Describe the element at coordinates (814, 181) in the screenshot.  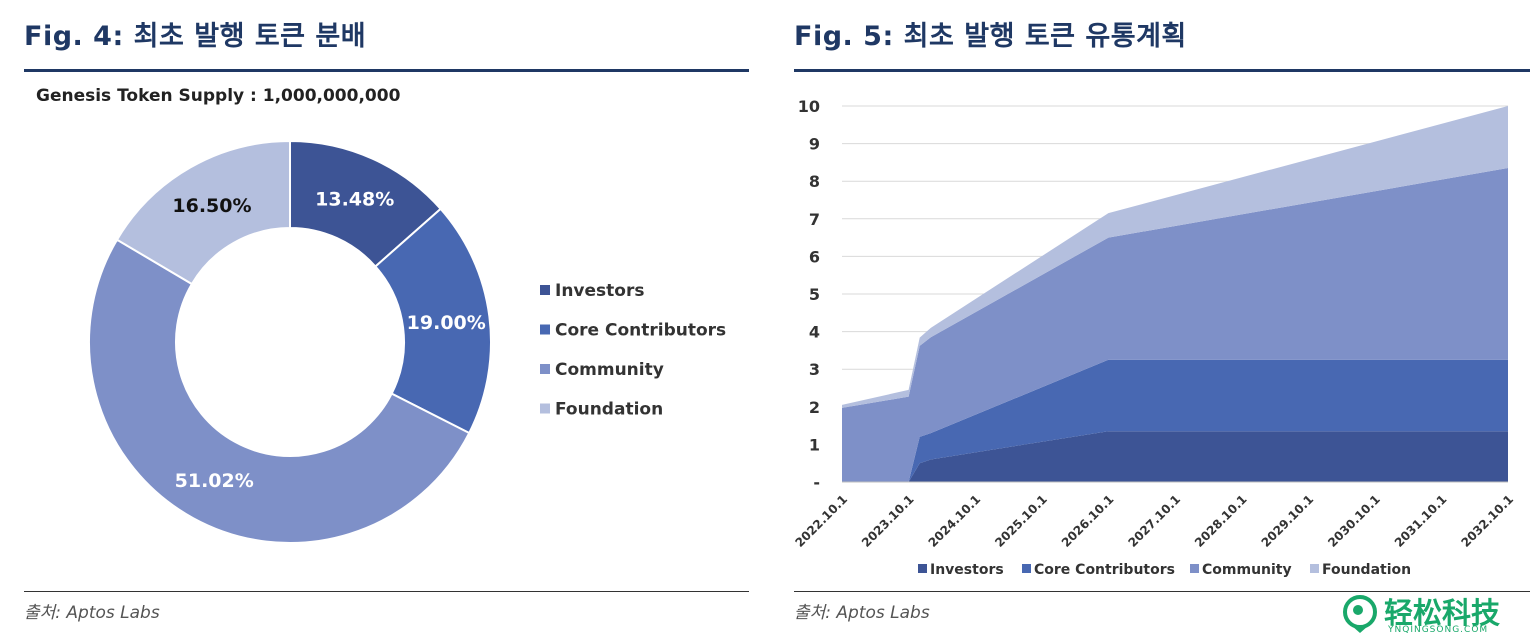
I see `y-tick-label: 8` at that location.